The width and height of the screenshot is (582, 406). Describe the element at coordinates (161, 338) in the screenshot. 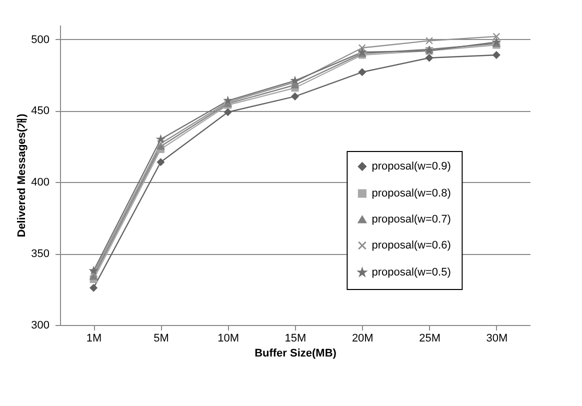

I see `x-tick-label: 5M` at that location.